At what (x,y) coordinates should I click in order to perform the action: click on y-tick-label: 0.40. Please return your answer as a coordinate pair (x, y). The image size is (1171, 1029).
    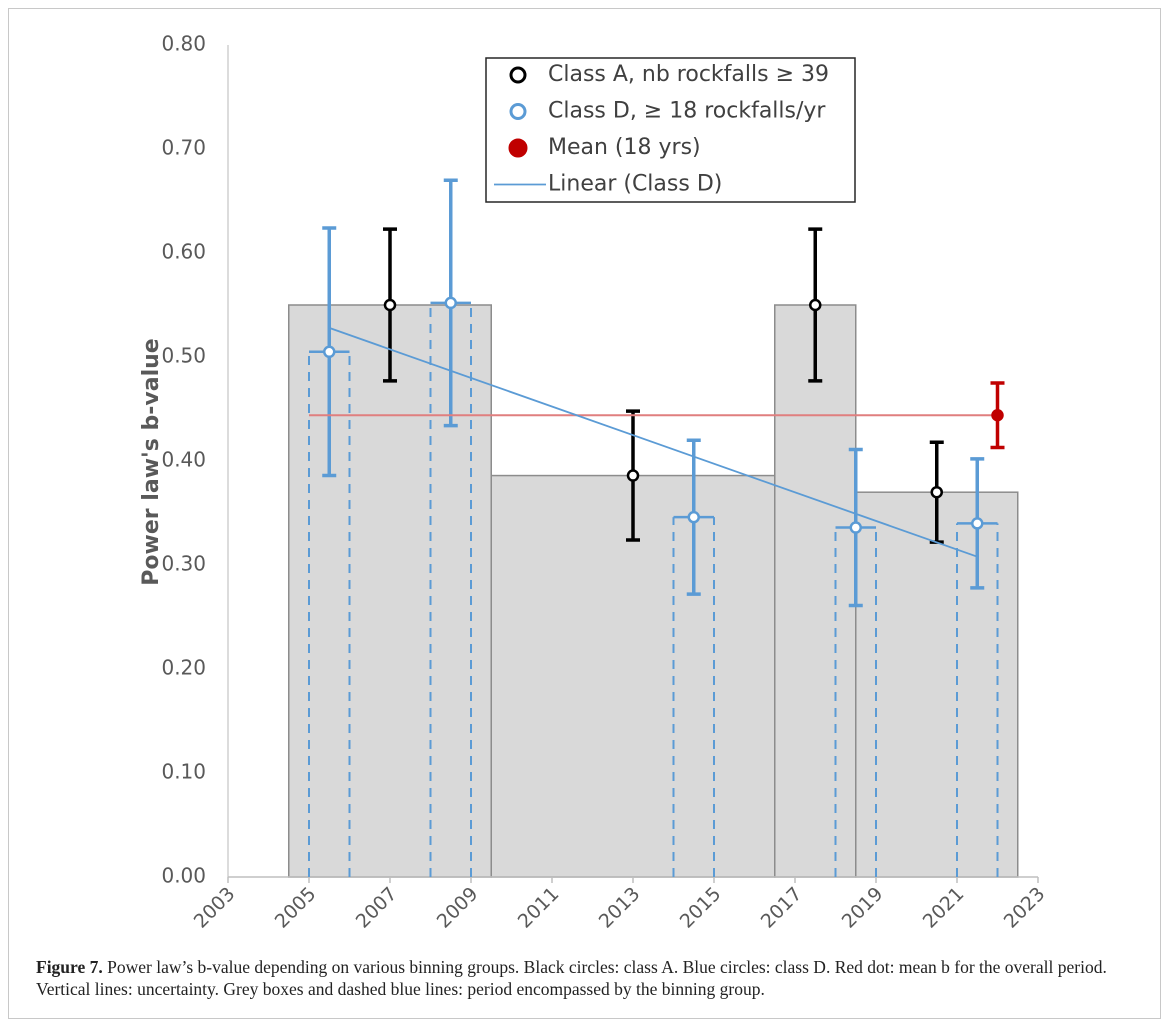
    Looking at the image, I should click on (183, 460).